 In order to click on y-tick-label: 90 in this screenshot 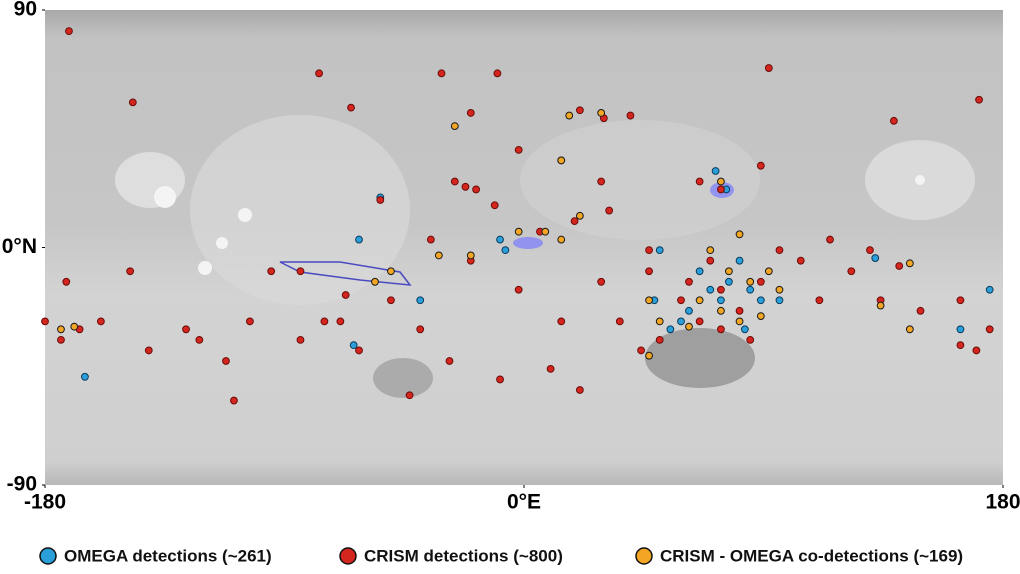, I will do `click(25, 10)`.